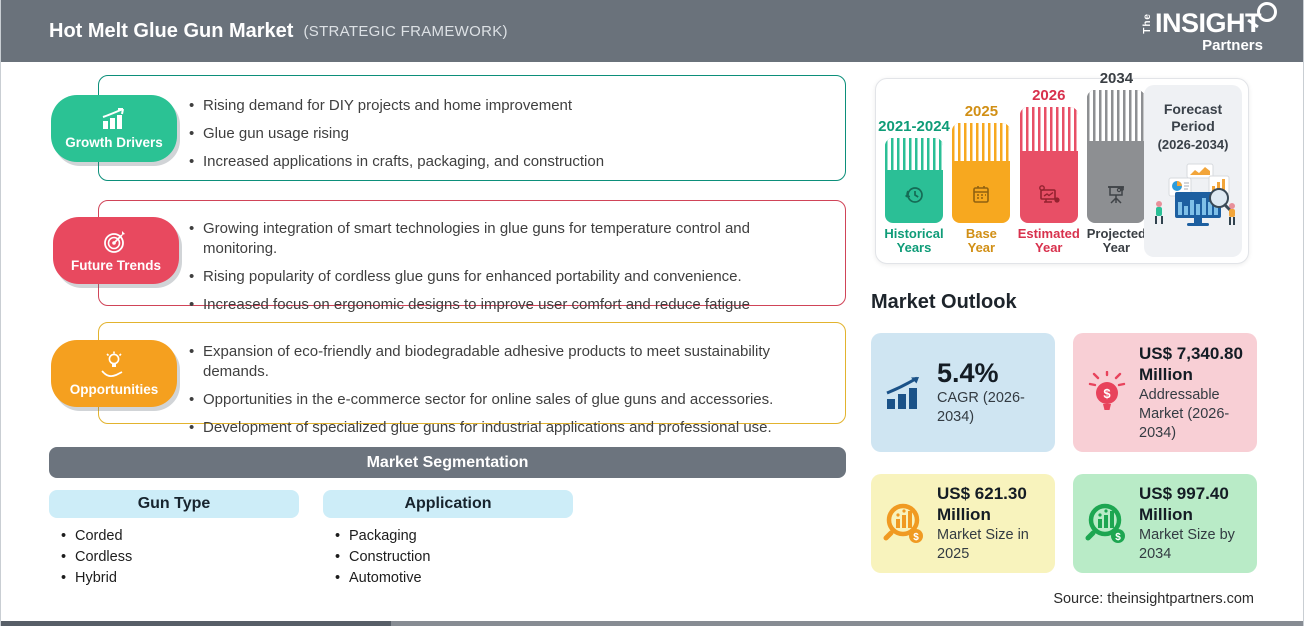 The width and height of the screenshot is (1304, 626). What do you see at coordinates (1048, 240) in the screenshot?
I see `bar-caption: Estimated Year` at bounding box center [1048, 240].